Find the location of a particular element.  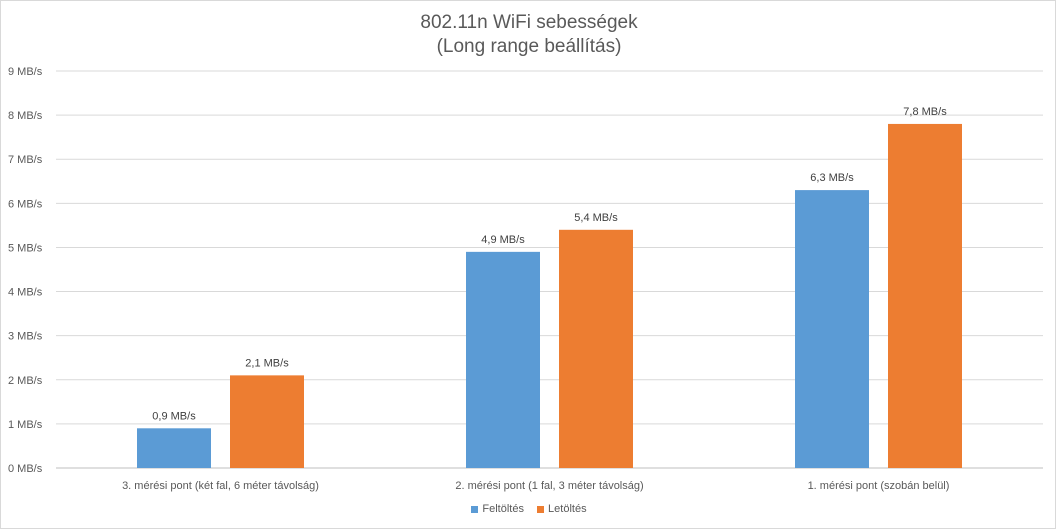

legend-swatch-upload is located at coordinates (475, 509).